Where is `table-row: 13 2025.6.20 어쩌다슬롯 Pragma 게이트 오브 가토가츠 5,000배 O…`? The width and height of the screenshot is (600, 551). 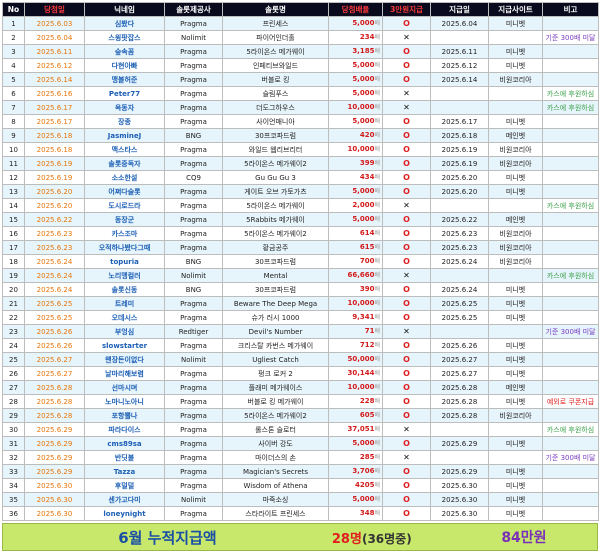 table-row: 13 2025.6.20 어쩌다슬롯 Pragma 게이트 오브 가토가츠 5,000배 O… is located at coordinates (300, 191).